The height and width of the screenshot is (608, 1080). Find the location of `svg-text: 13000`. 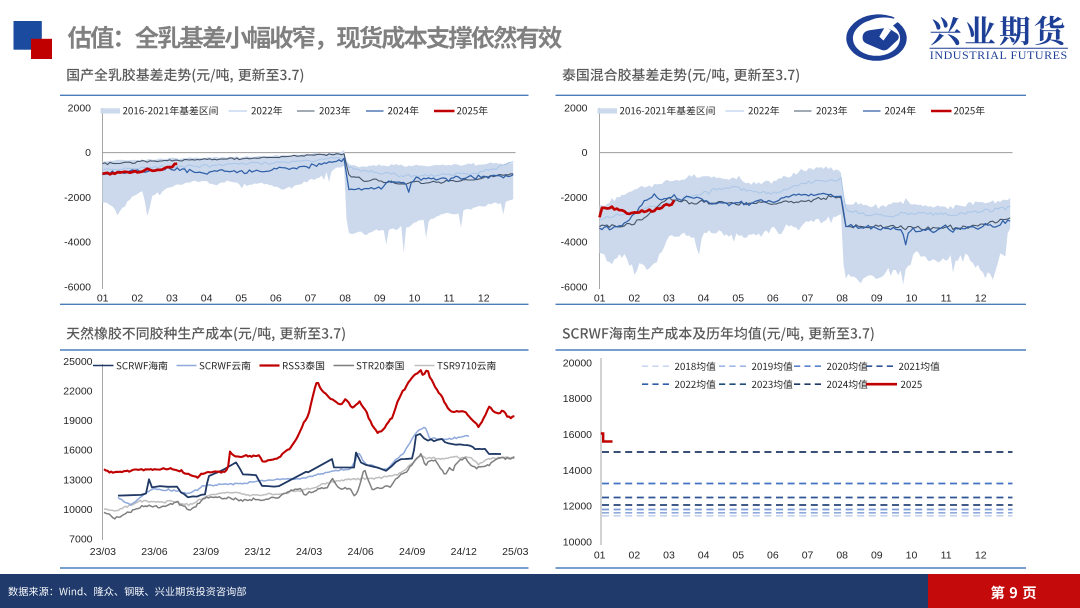

svg-text: 13000 is located at coordinates (77, 480).